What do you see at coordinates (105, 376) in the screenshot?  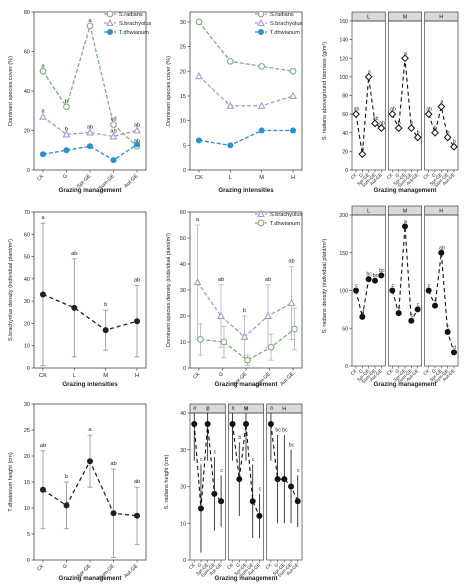 I see `x-tick-label: M` at bounding box center [105, 376].